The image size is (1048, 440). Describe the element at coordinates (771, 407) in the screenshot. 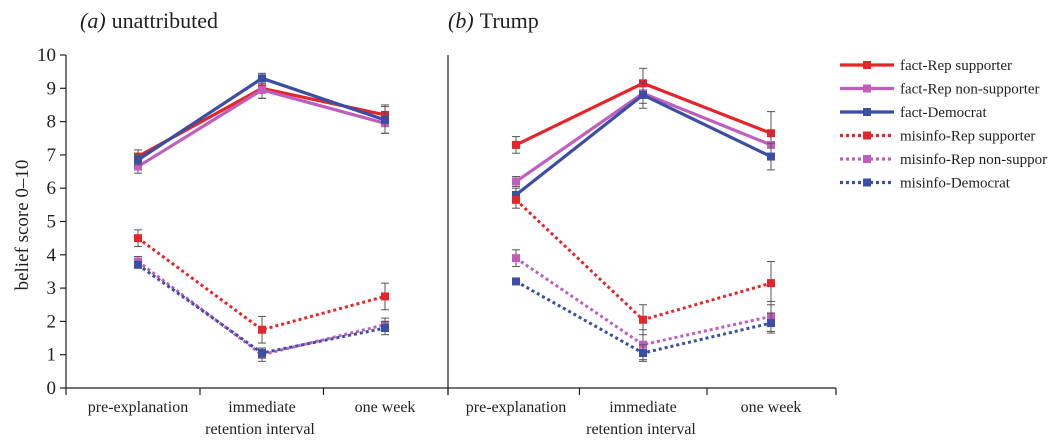

I see `panel-b-x-tick-label: one week` at that location.